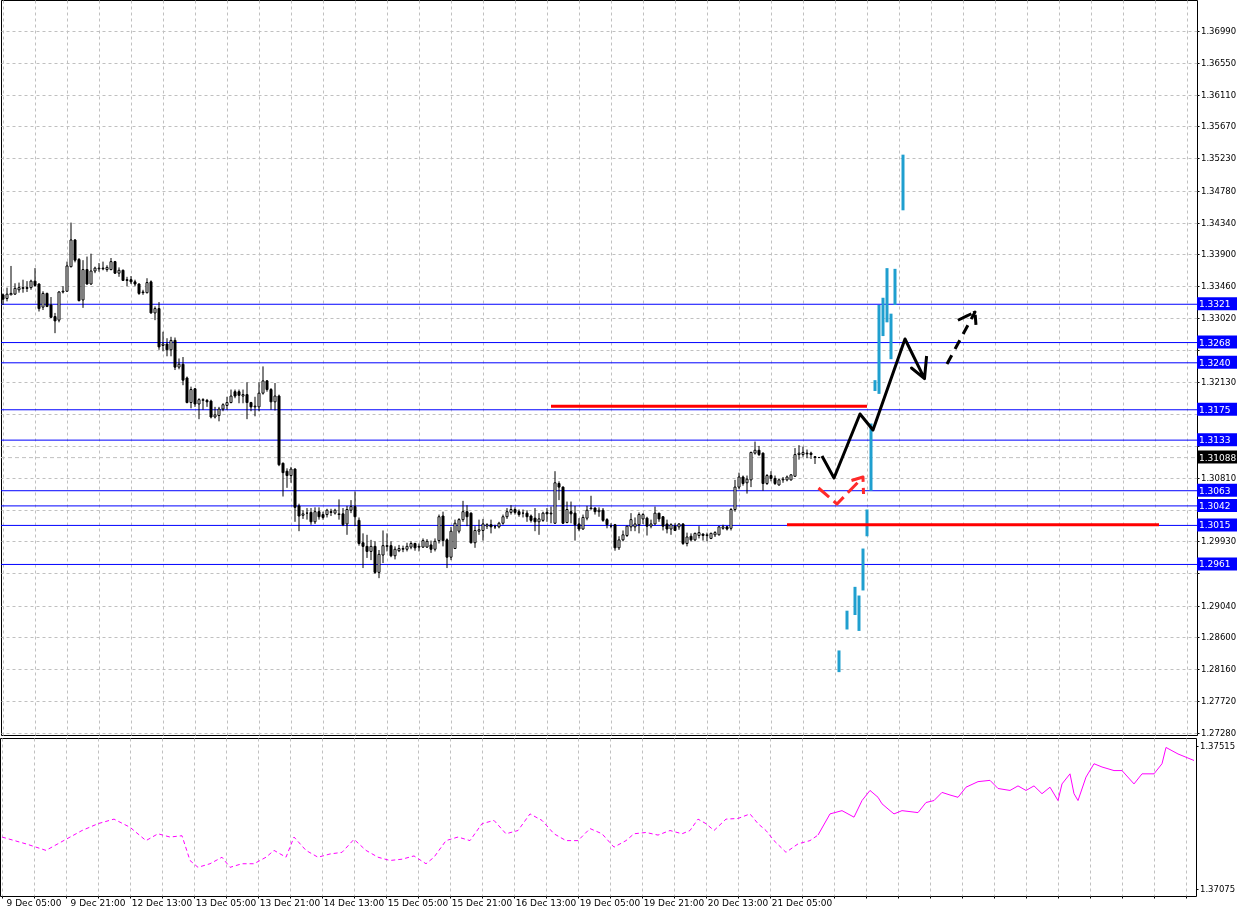 The image size is (1237, 913). I want to click on x-tick-label: 19 Dec 21:00, so click(674, 903).